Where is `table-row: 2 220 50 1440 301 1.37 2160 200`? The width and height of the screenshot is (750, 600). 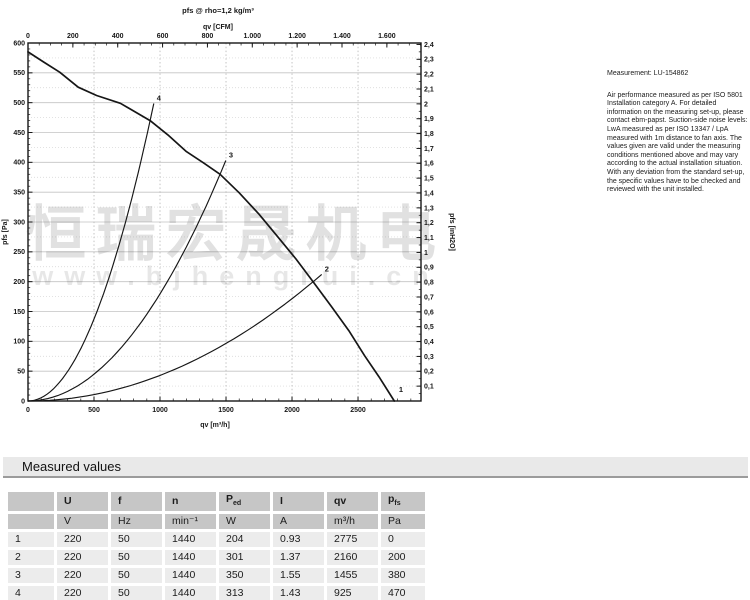 table-row: 2 220 50 1440 301 1.37 2160 200 is located at coordinates (216, 558).